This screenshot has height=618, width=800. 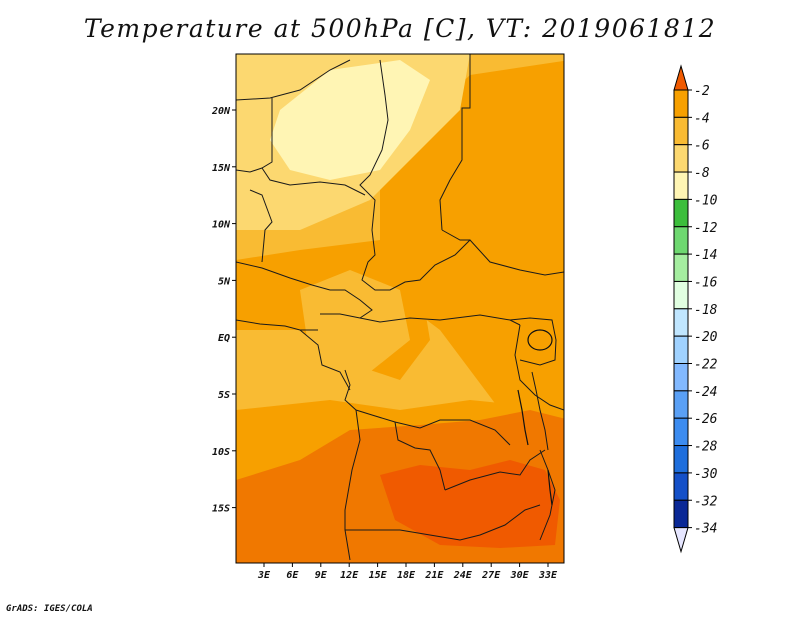 What do you see at coordinates (706, 419) in the screenshot?
I see `colorbar-label: -26` at bounding box center [706, 419].